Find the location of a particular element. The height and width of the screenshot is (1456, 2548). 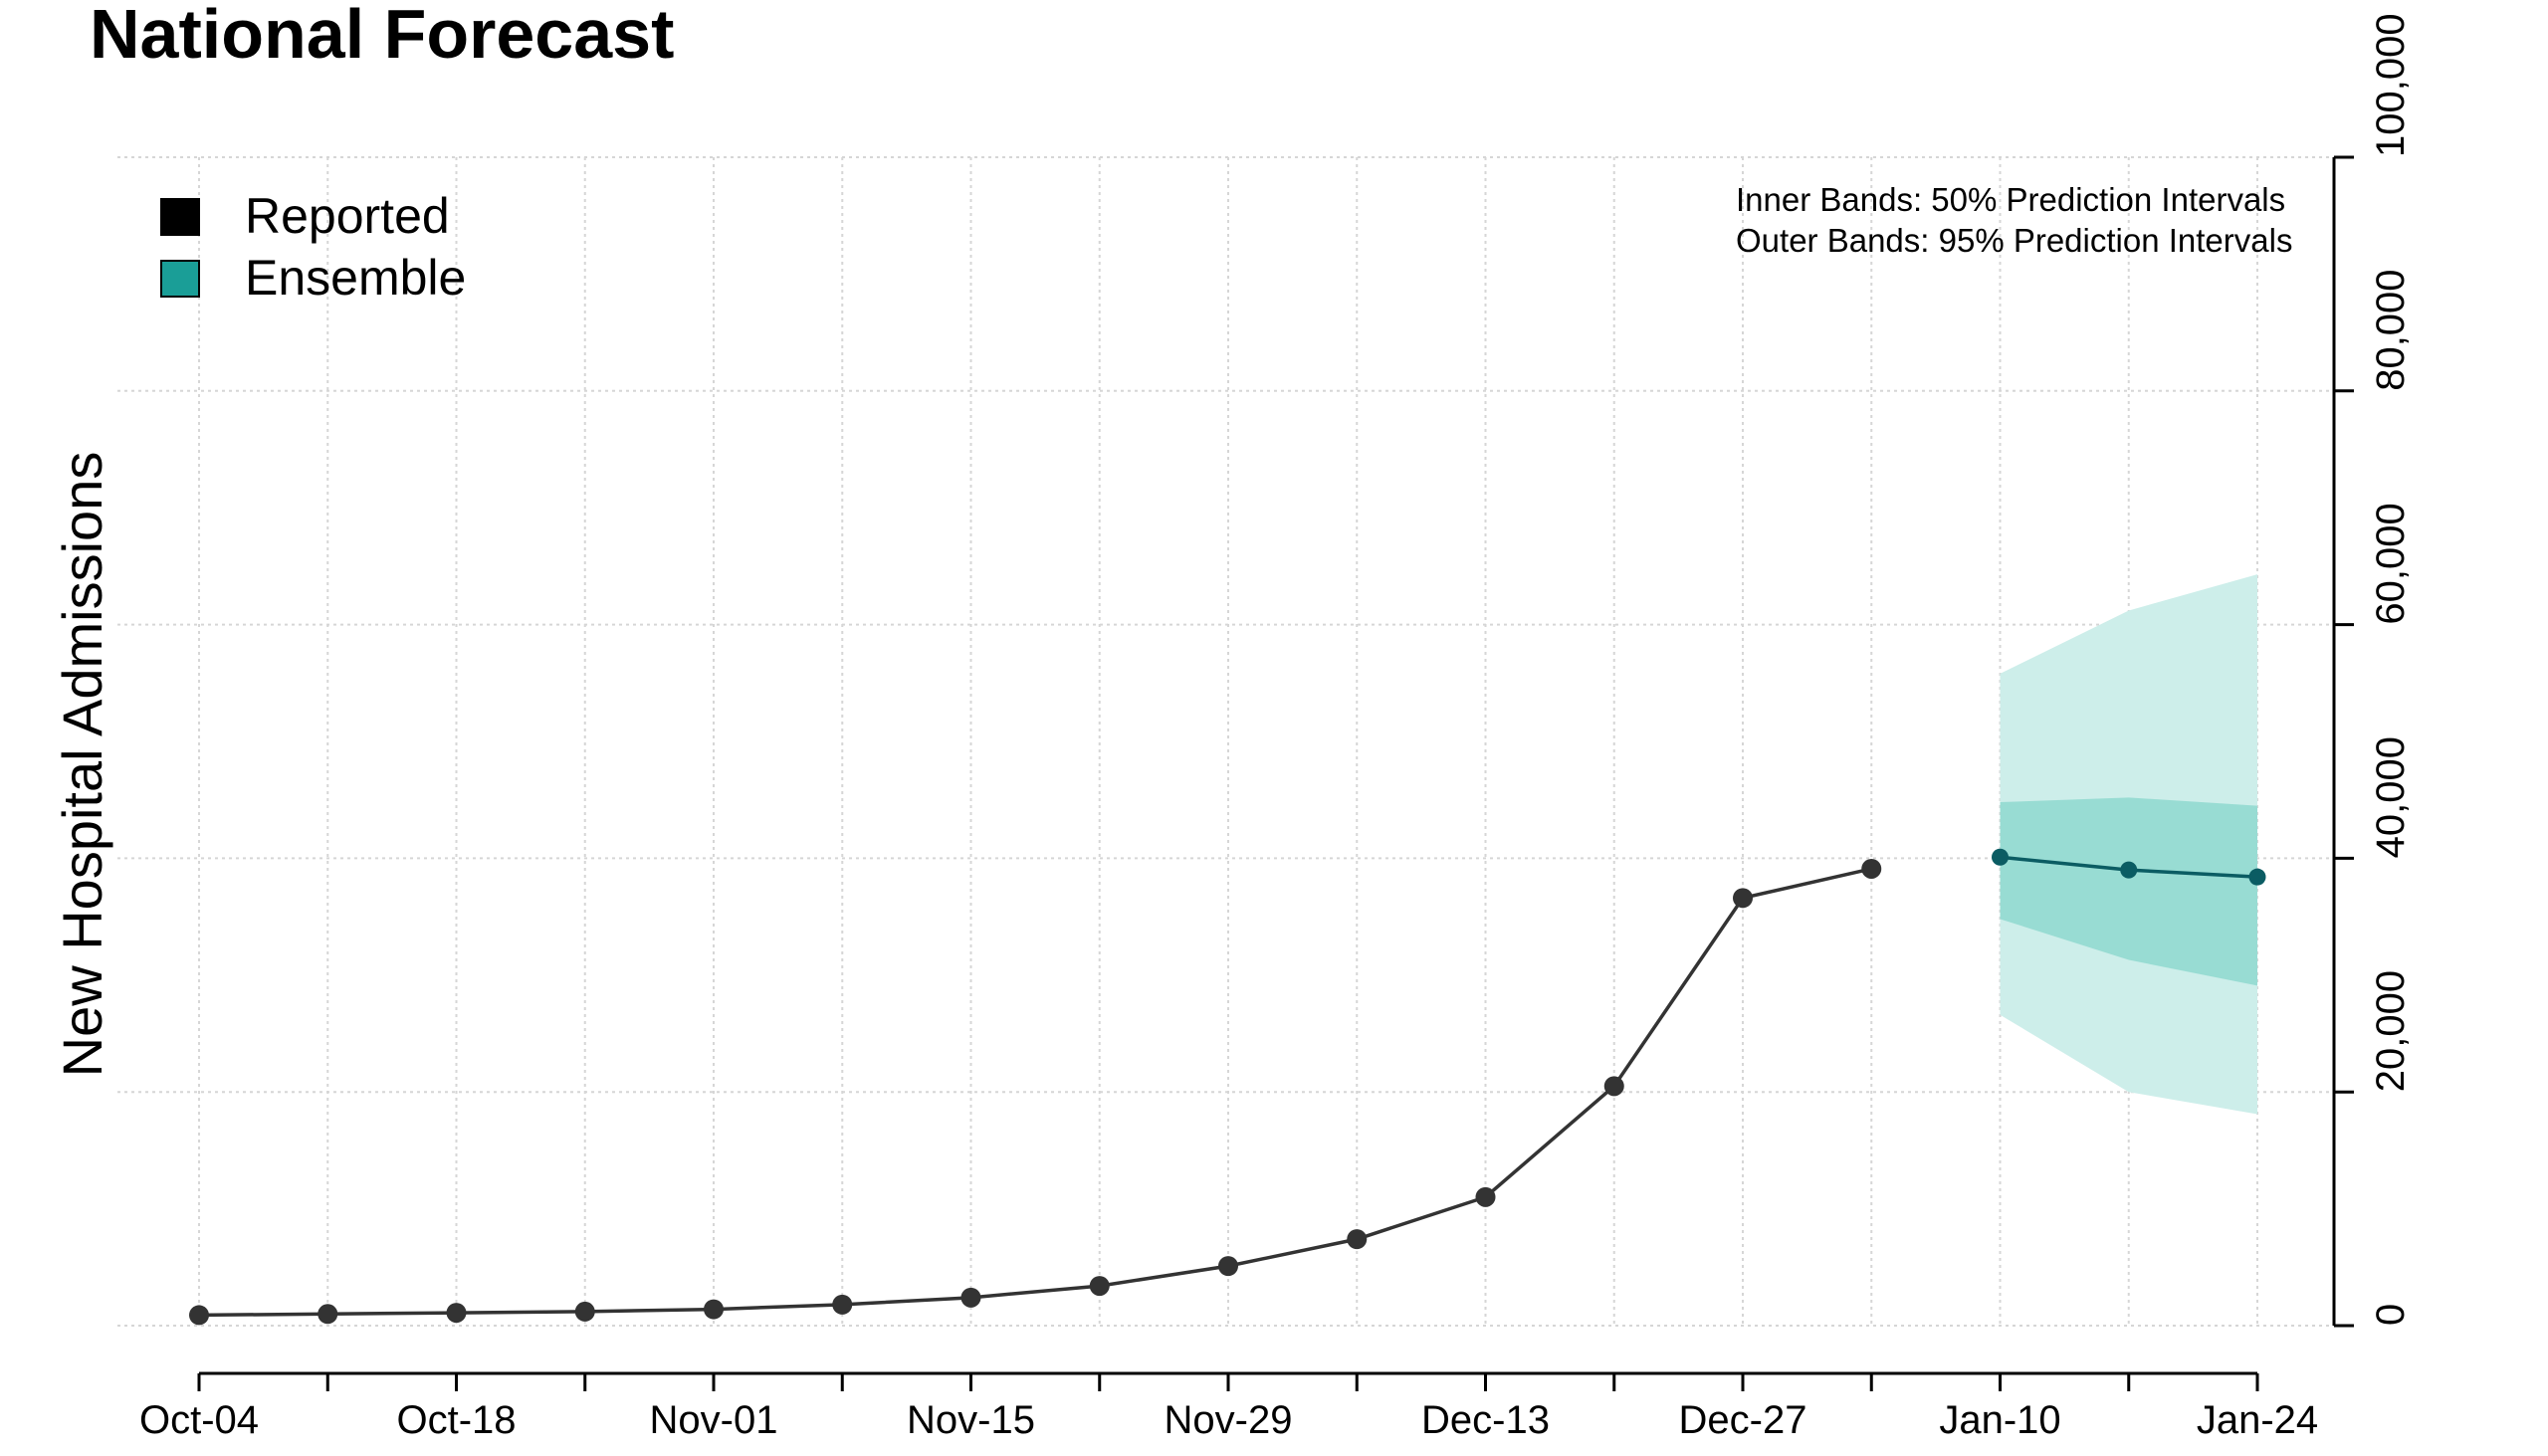

y-tick-label: 80,000 is located at coordinates (2391, 329).